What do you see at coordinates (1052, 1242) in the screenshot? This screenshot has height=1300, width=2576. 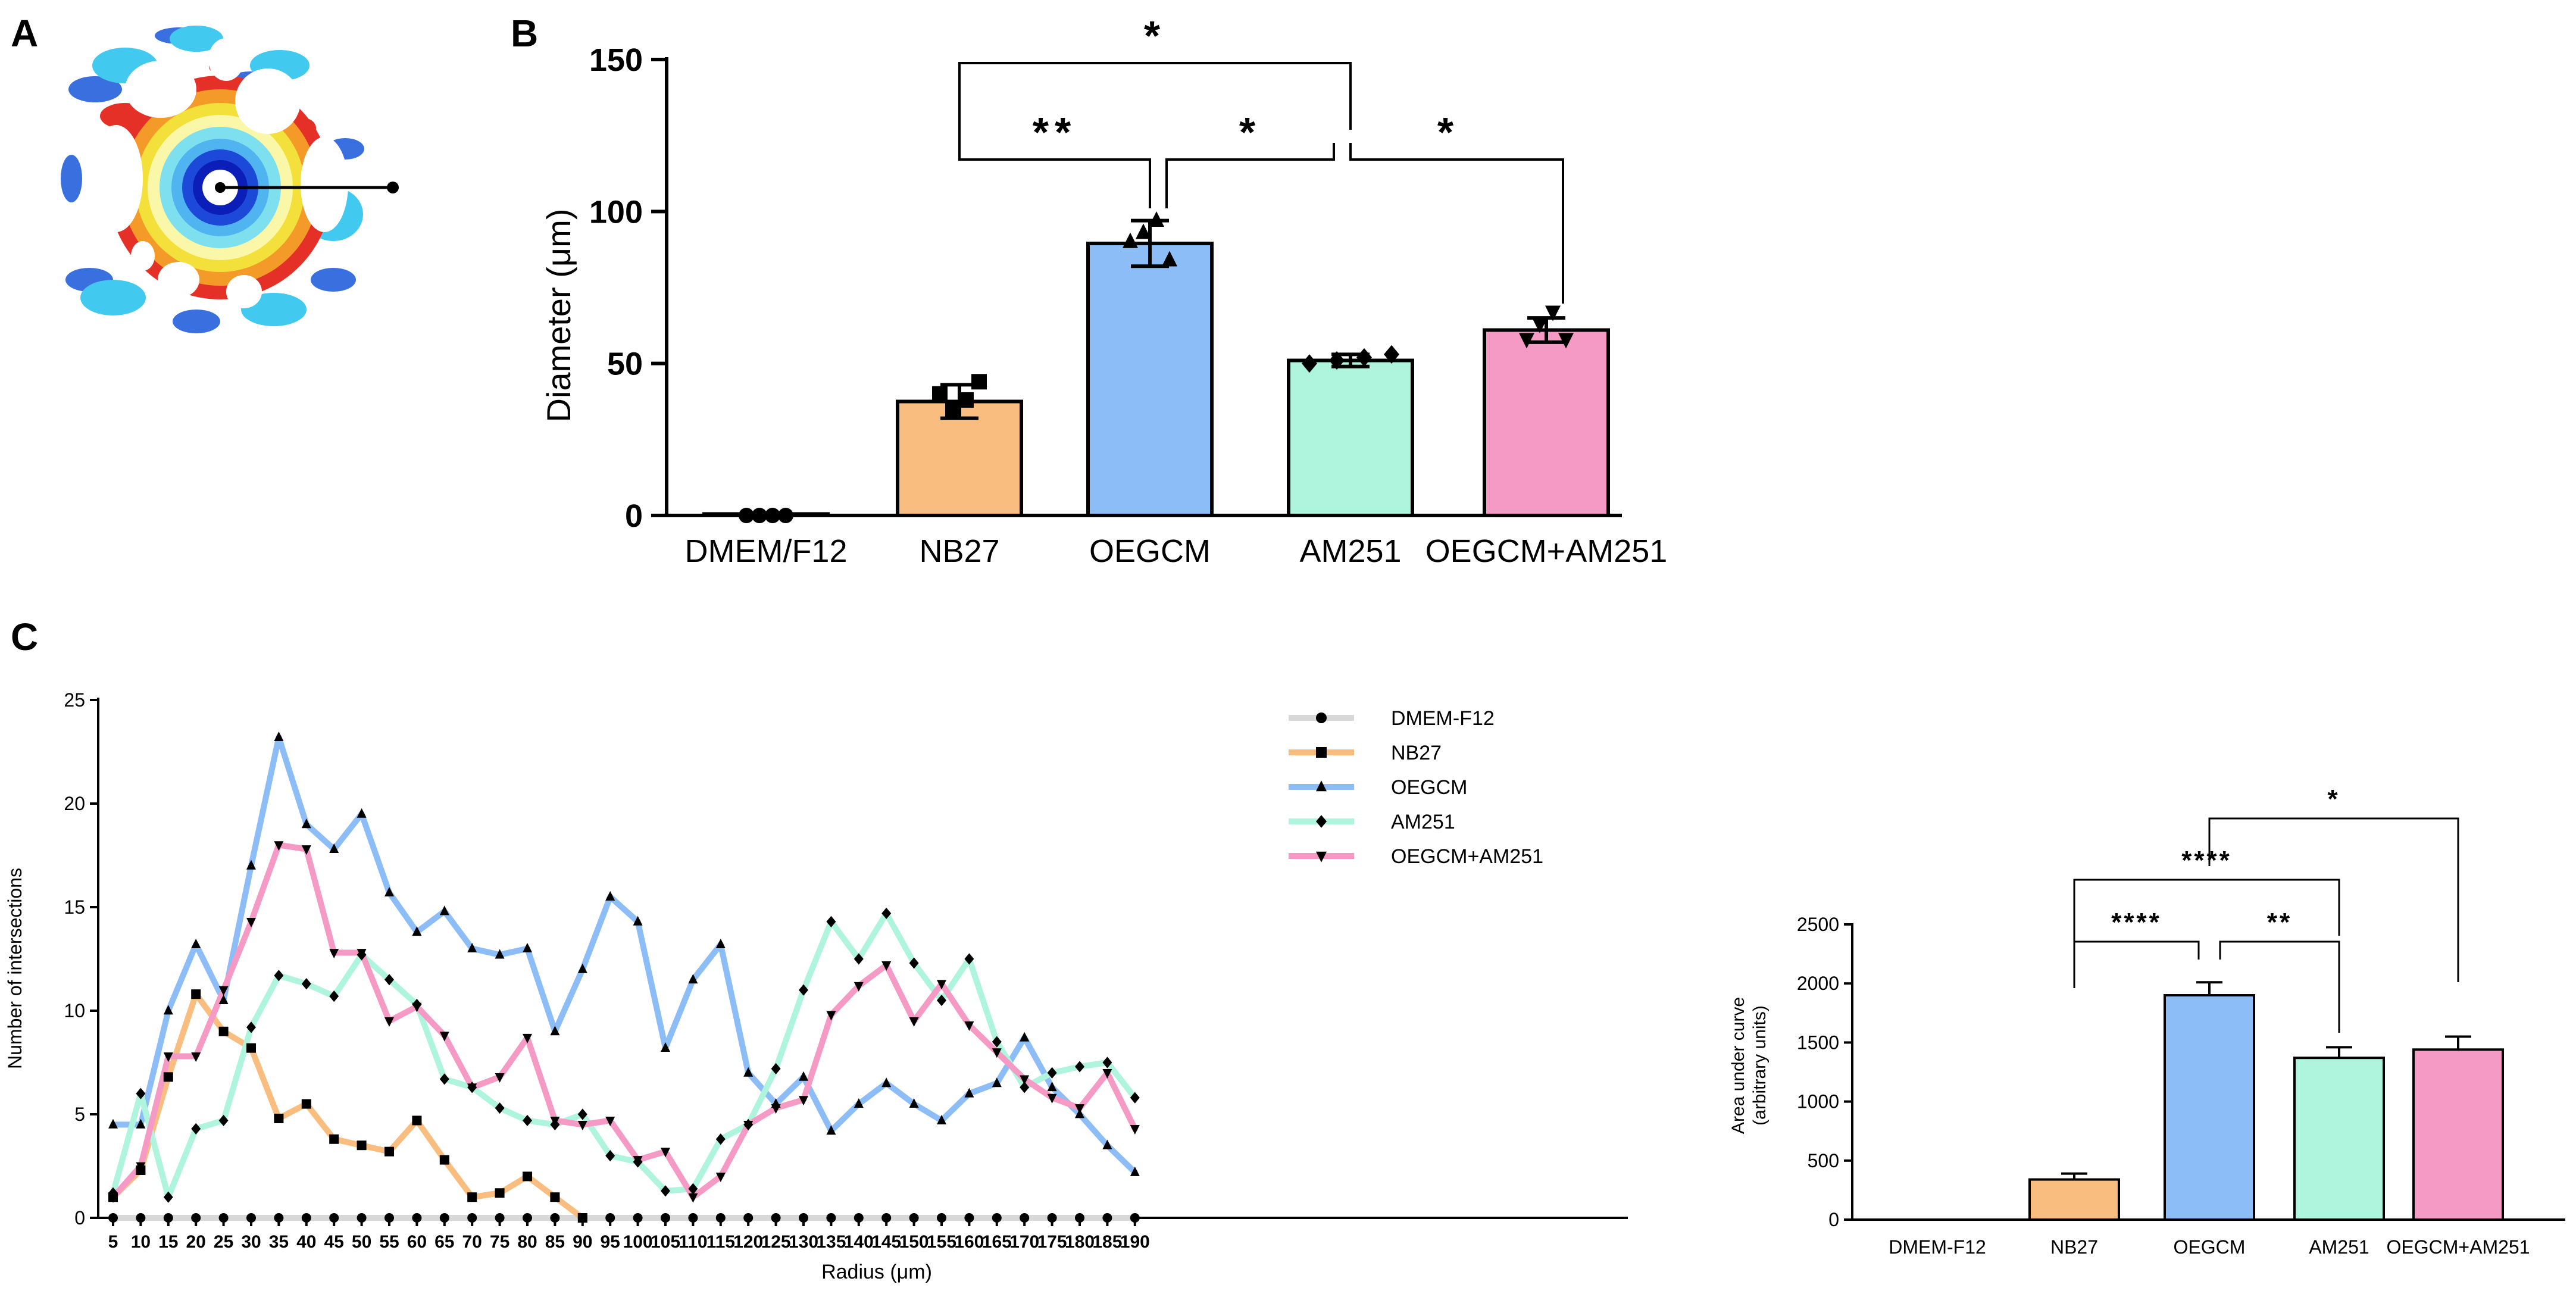 I see `panel-c-xtick-label: 175` at bounding box center [1052, 1242].